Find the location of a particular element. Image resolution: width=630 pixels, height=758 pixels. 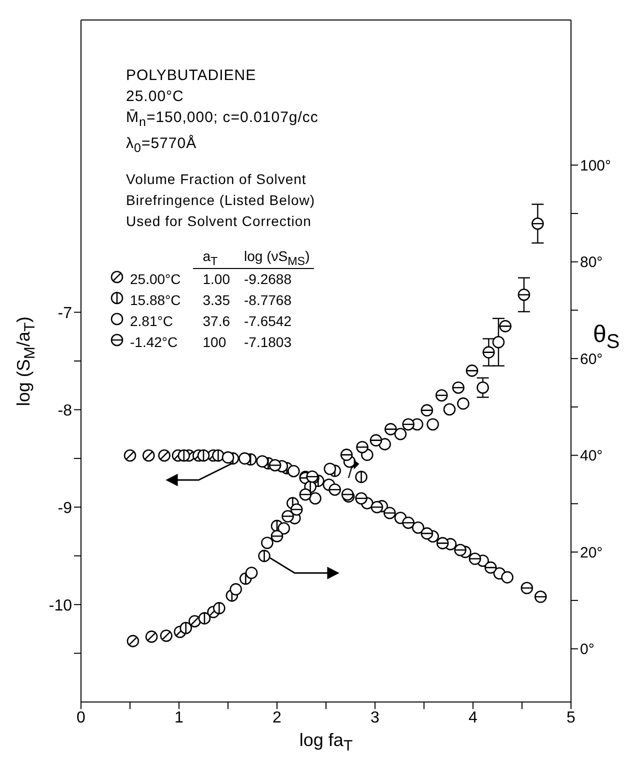

x-tick-label: 2 is located at coordinates (277, 717).